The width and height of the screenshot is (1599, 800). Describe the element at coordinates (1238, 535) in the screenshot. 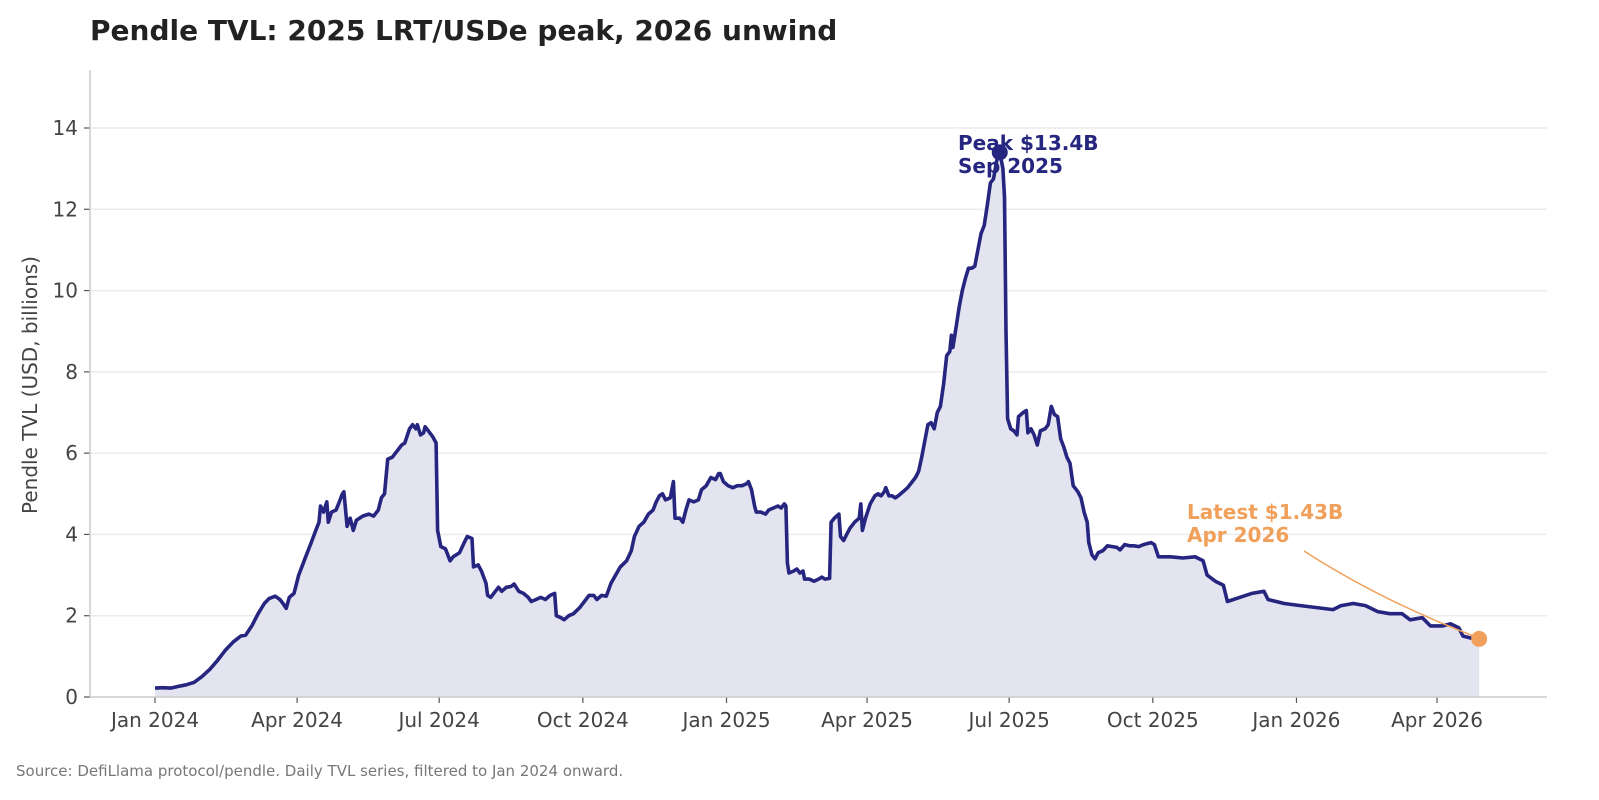

I see `latest-annotation-line2: Apr 2026` at that location.